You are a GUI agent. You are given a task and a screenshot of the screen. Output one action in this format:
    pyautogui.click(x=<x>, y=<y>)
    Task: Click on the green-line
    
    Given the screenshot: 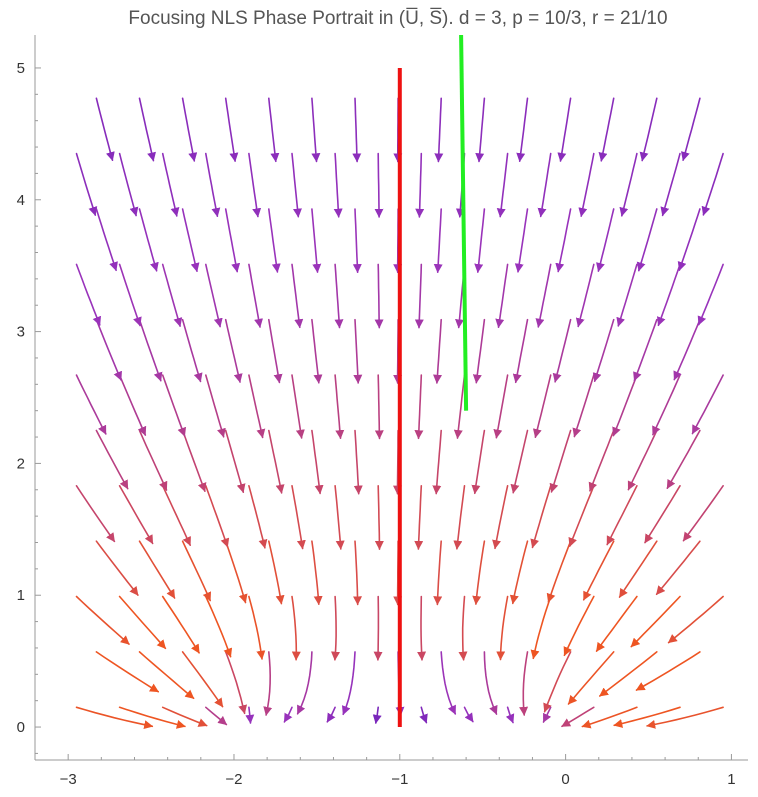 What is the action you would take?
    pyautogui.click(x=464, y=222)
    